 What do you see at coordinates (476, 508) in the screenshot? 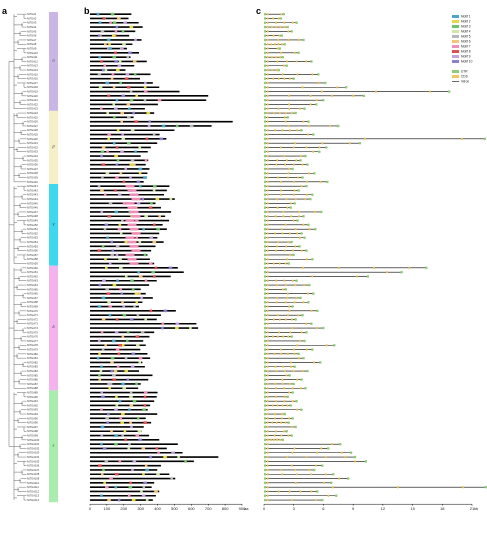
I see `axis-unit: kb` at bounding box center [476, 508].